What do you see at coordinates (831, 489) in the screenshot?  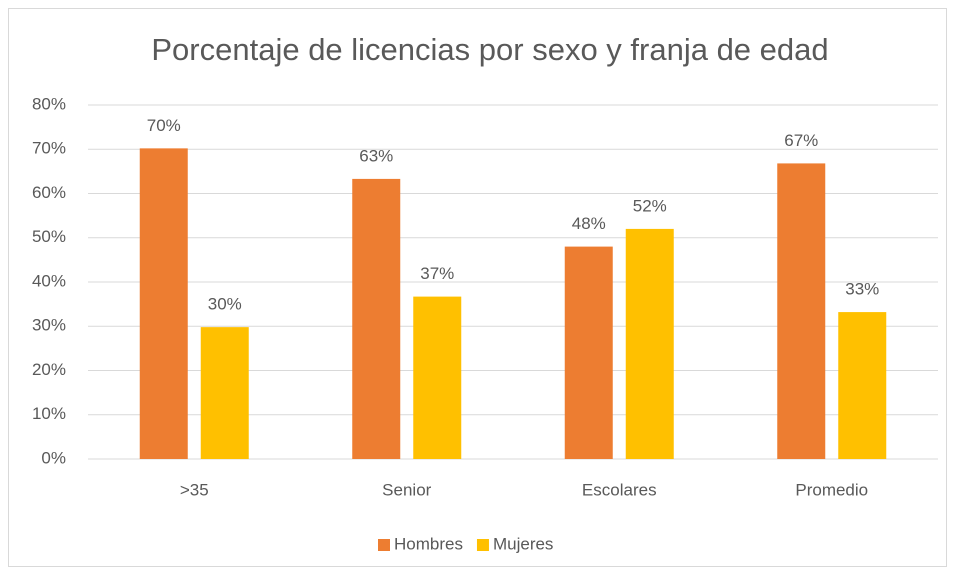 I see `x-tick-label: Promedio` at bounding box center [831, 489].